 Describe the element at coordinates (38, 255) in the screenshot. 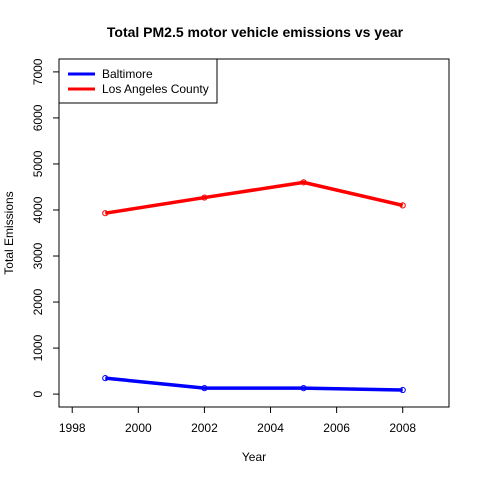

I see `y-tick-label: 3000` at that location.